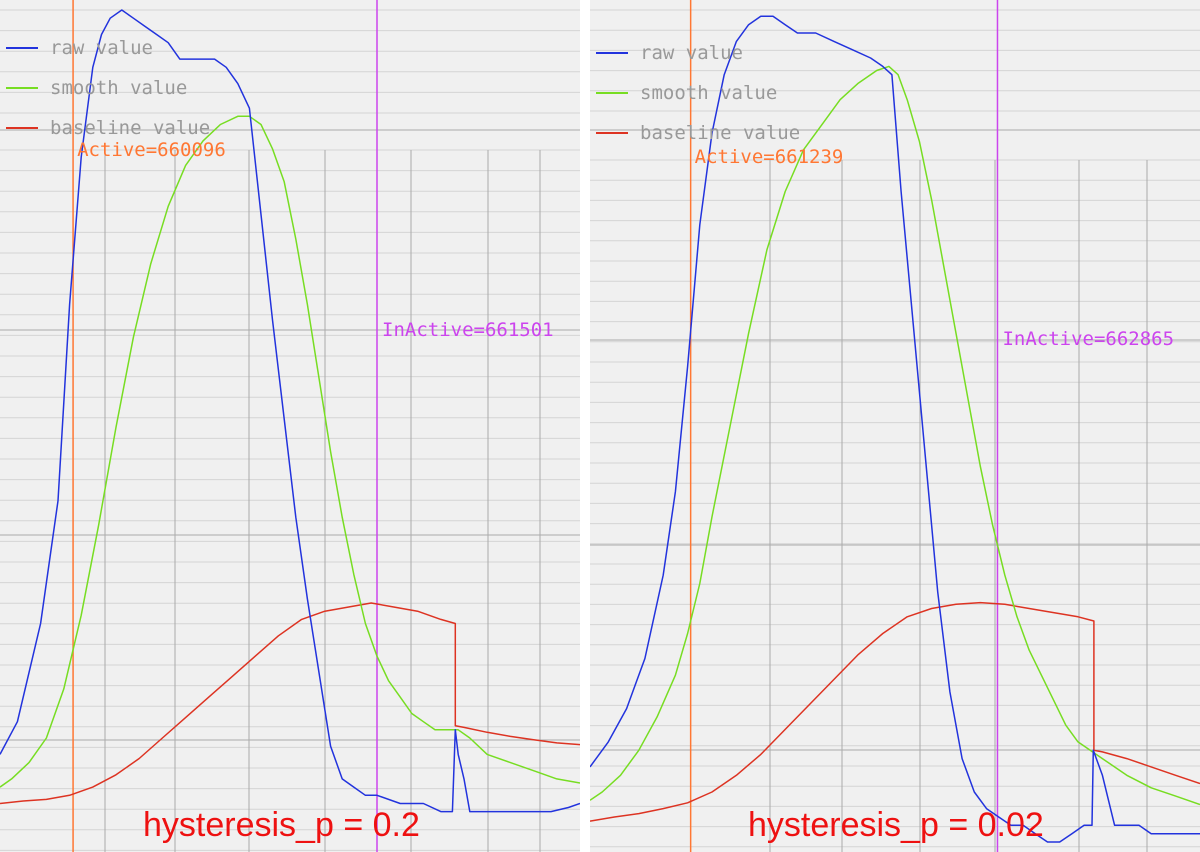 The height and width of the screenshot is (852, 1200). I want to click on inactive-marker-label: InActive=661501, so click(468, 330).